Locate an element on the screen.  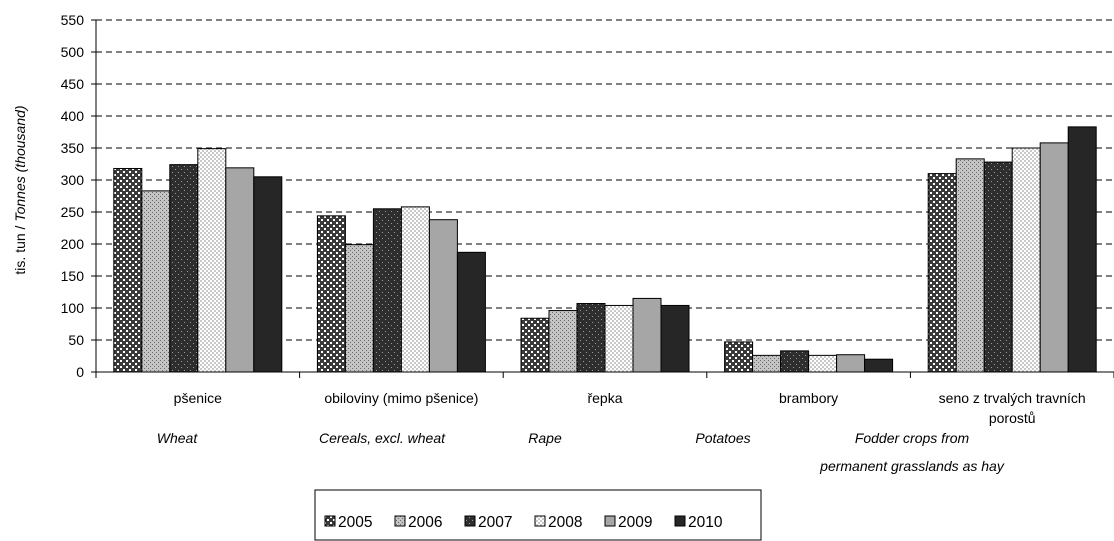
category-label: seno z trvalých travních is located at coordinates (1012, 398).